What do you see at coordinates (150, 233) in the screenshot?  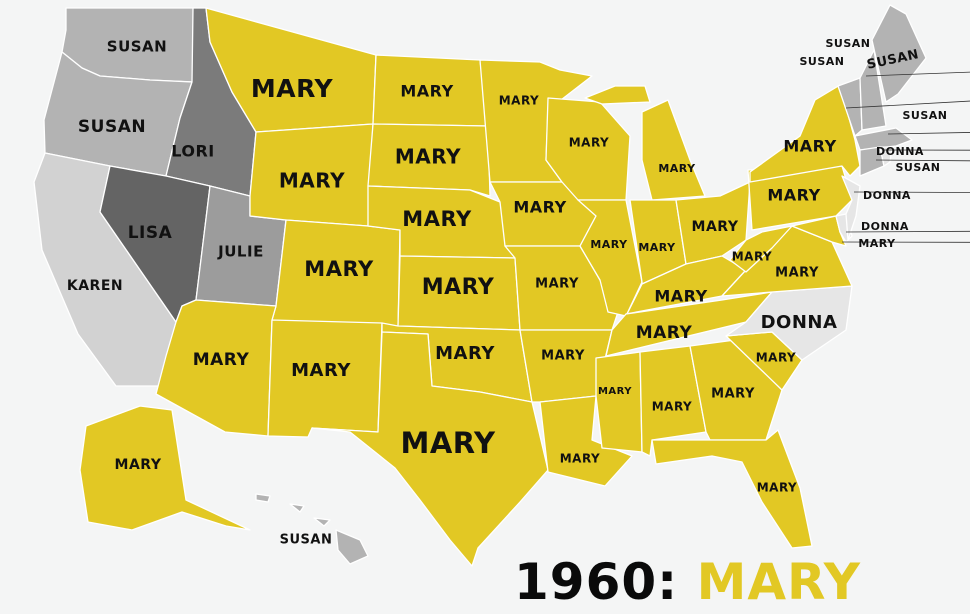 I see `state-name-label-nv: LISA` at bounding box center [150, 233].